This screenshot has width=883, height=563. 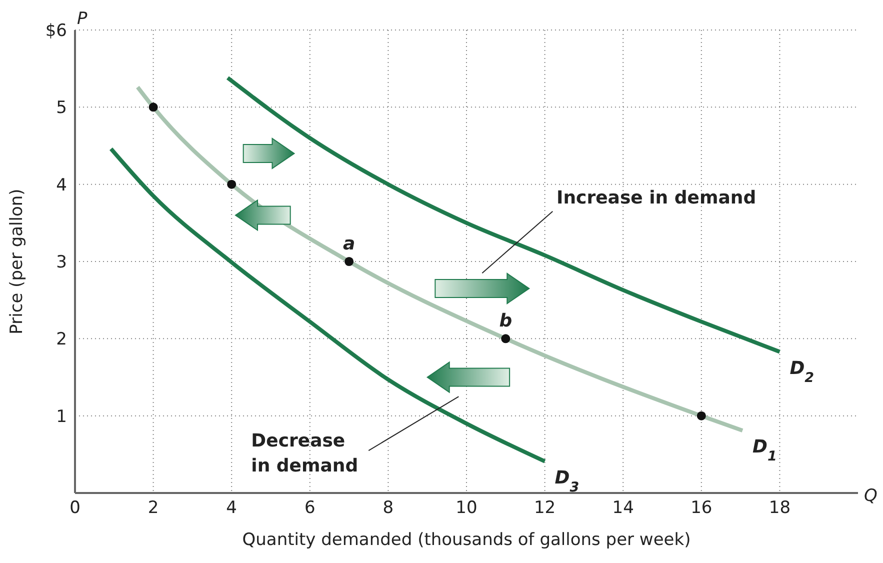 What do you see at coordinates (388, 508) in the screenshot?
I see `x-tick-label: 8` at bounding box center [388, 508].